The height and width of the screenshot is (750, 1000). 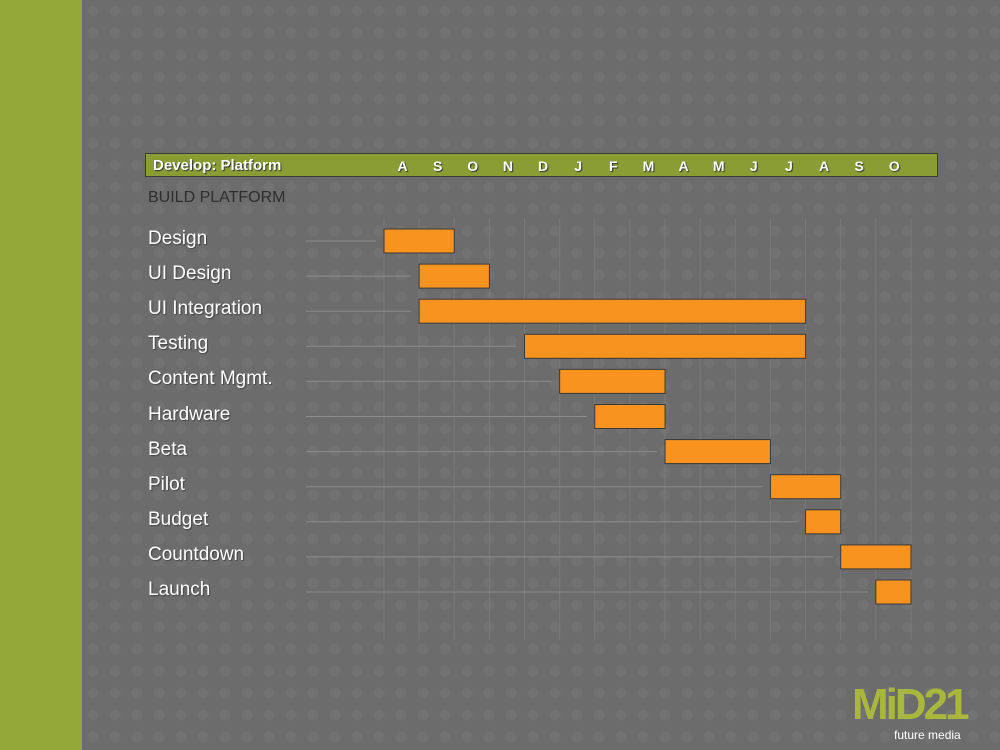 What do you see at coordinates (613, 166) in the screenshot?
I see `month-tick: F` at bounding box center [613, 166].